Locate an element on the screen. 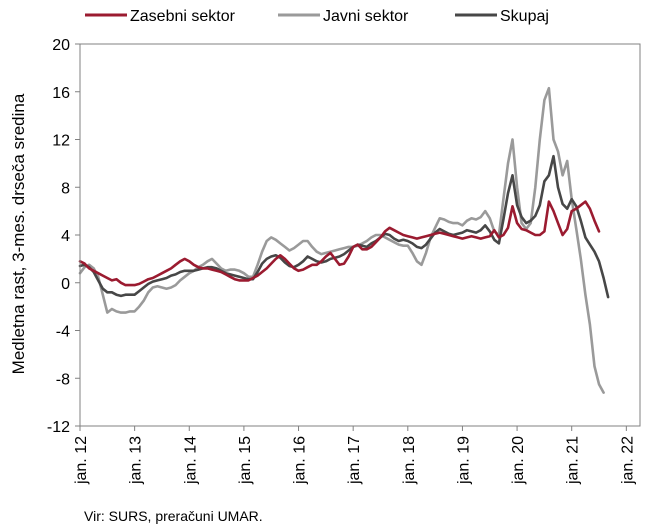  legend-label: Javni sektor is located at coordinates (366, 16).